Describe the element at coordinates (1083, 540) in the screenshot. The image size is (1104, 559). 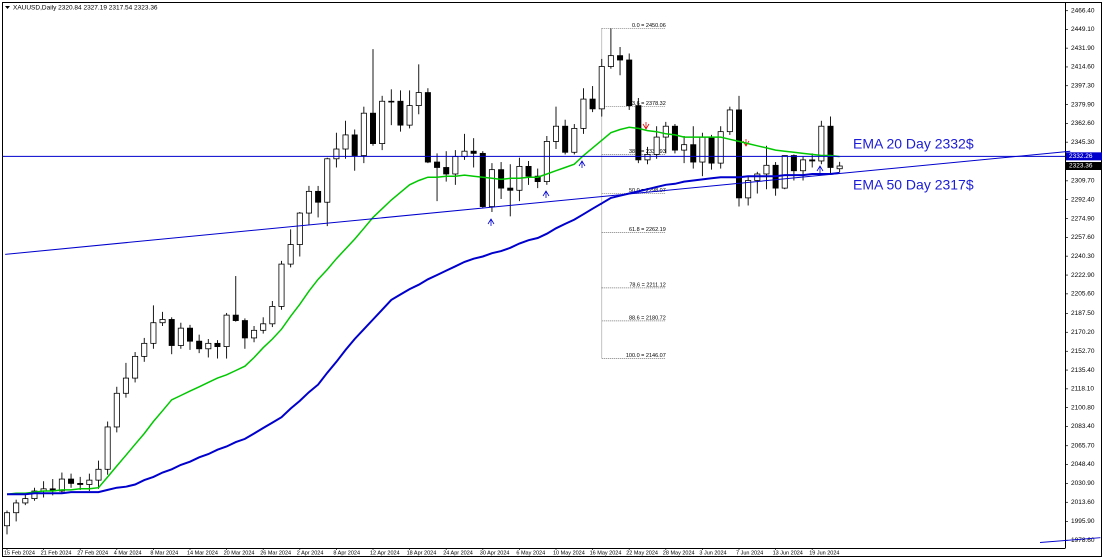
I see `y-tick-label: 1978.60` at that location.